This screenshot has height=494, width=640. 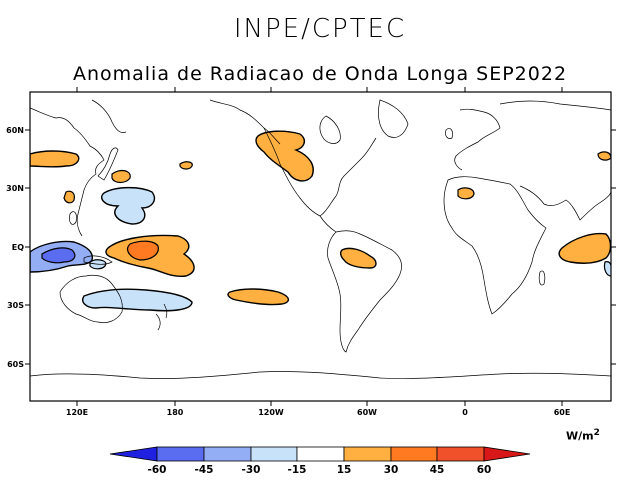 What do you see at coordinates (77, 412) in the screenshot?
I see `lon-tick-label: 120E` at bounding box center [77, 412].